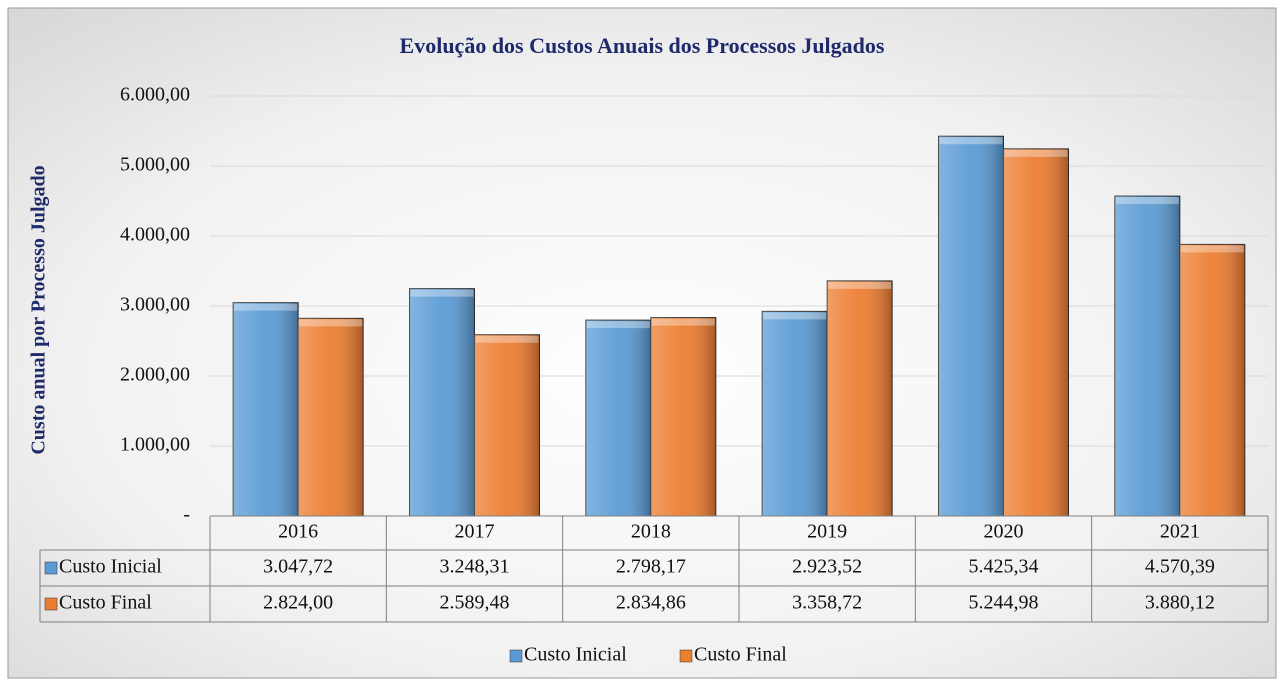 This screenshot has width=1284, height=686. Describe the element at coordinates (186, 515) in the screenshot. I see `y-tick-label: -` at that location.